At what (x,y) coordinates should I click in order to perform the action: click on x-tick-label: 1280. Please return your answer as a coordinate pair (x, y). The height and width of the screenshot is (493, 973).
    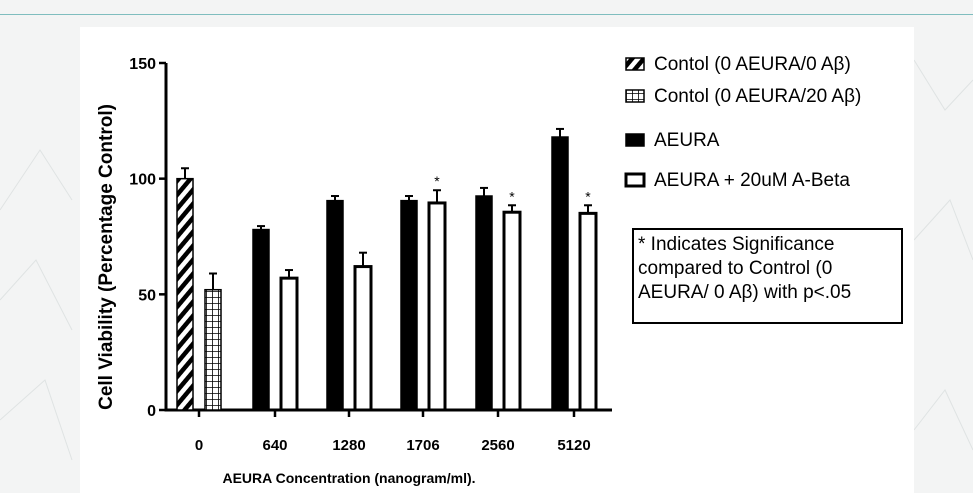
    Looking at the image, I should click on (348, 445).